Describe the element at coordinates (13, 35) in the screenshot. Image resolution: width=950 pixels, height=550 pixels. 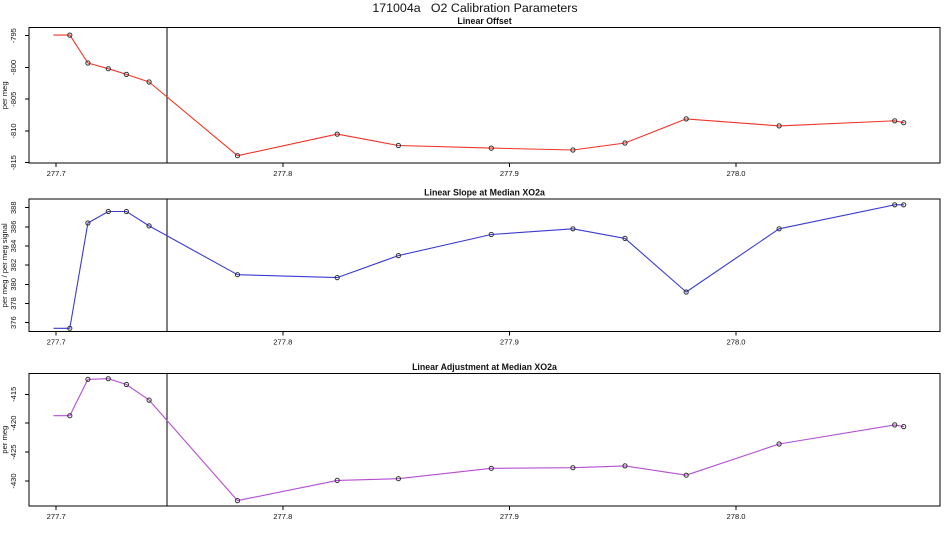
I see `y-tick-label: -795` at that location.